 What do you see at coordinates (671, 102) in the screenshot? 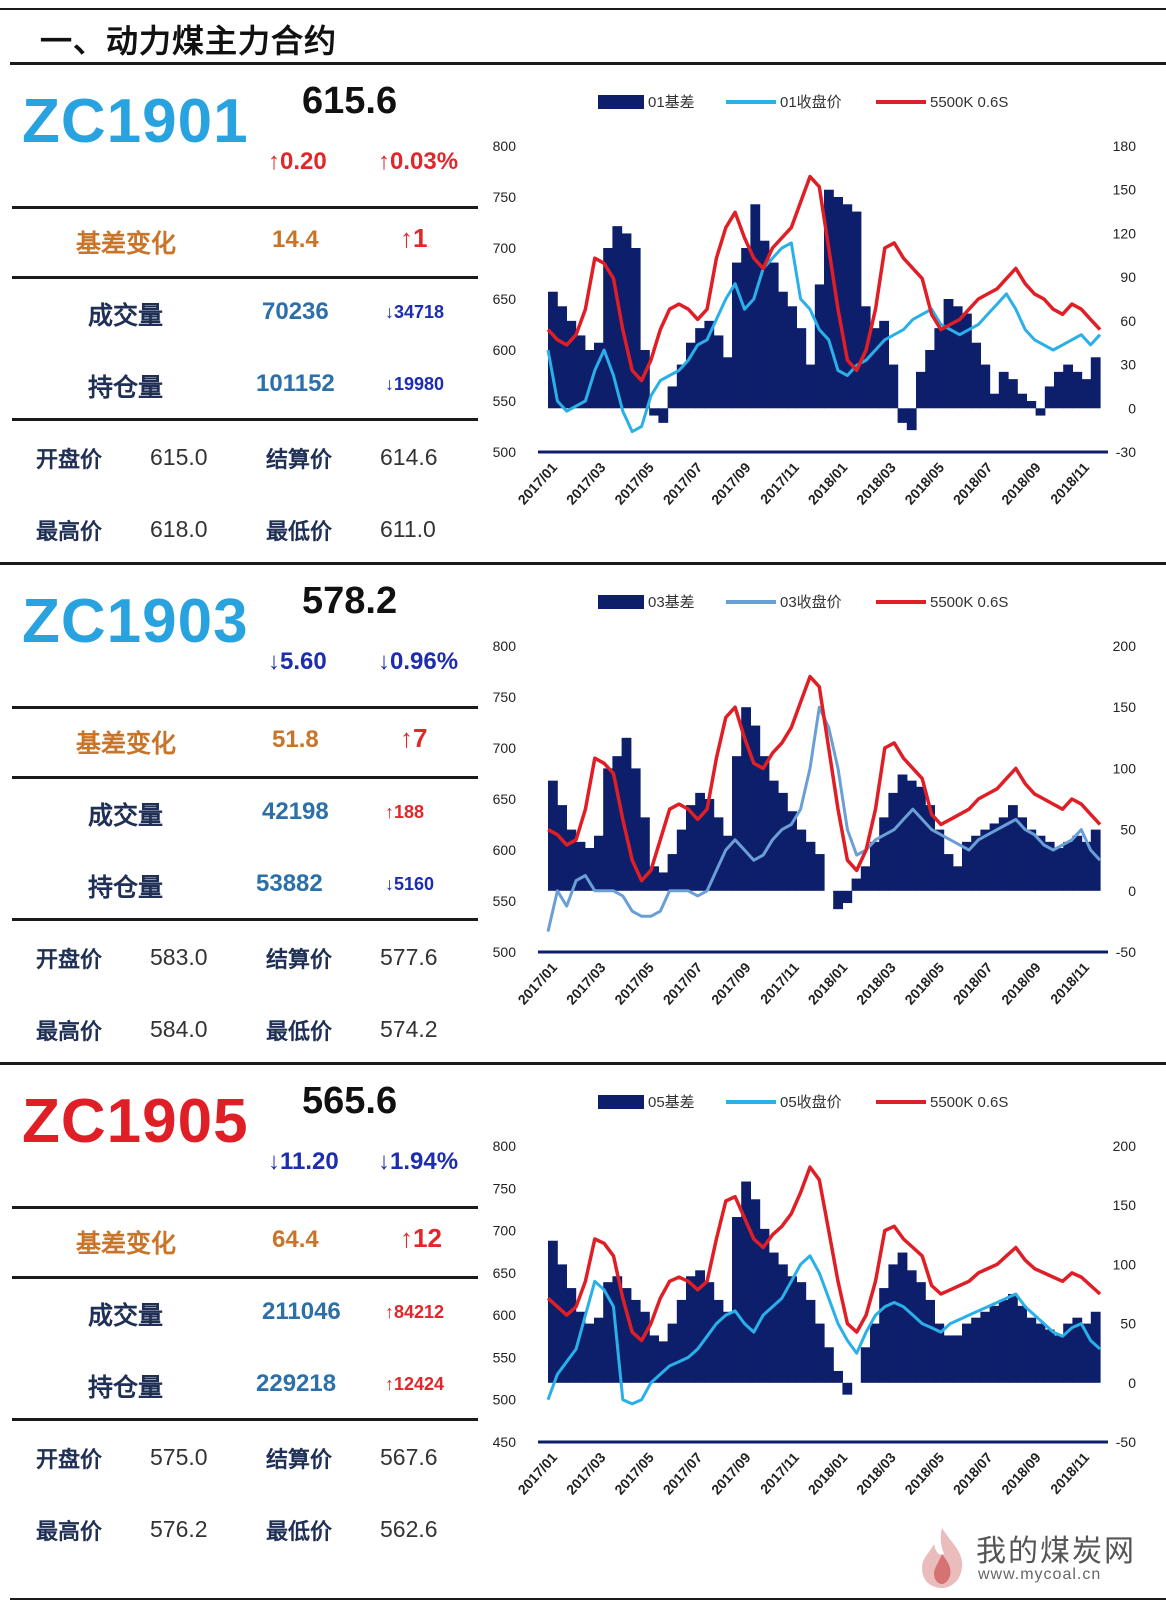
I see `legend-label: 01基差` at bounding box center [671, 102].